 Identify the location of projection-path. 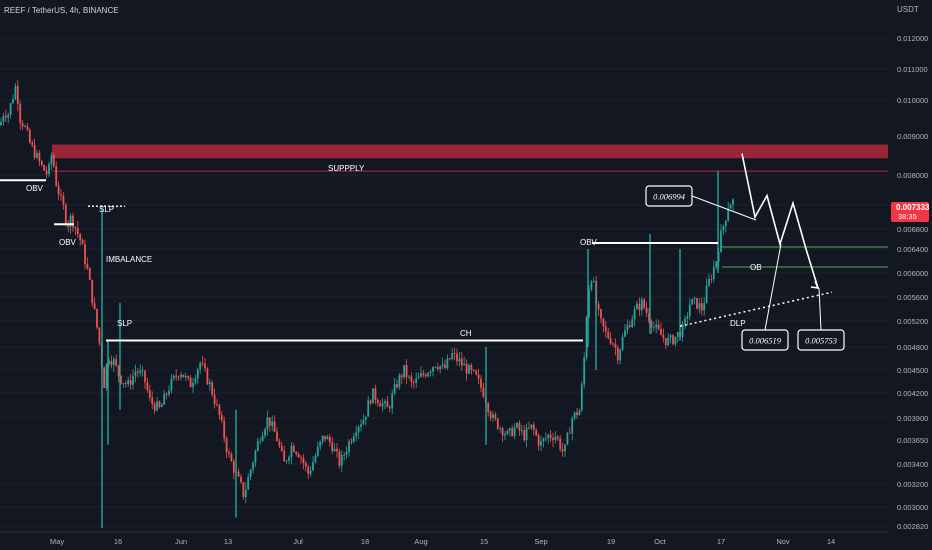
(780, 221).